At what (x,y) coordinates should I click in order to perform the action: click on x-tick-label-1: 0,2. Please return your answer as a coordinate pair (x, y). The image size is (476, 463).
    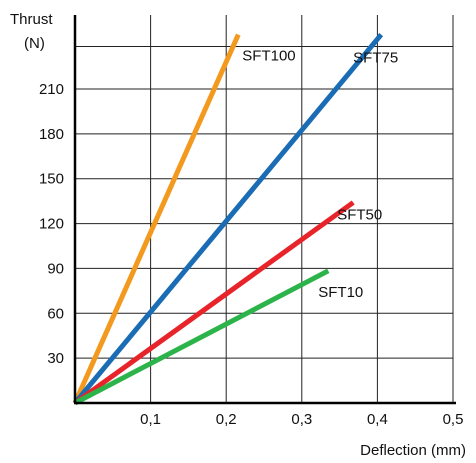
    Looking at the image, I should click on (226, 419).